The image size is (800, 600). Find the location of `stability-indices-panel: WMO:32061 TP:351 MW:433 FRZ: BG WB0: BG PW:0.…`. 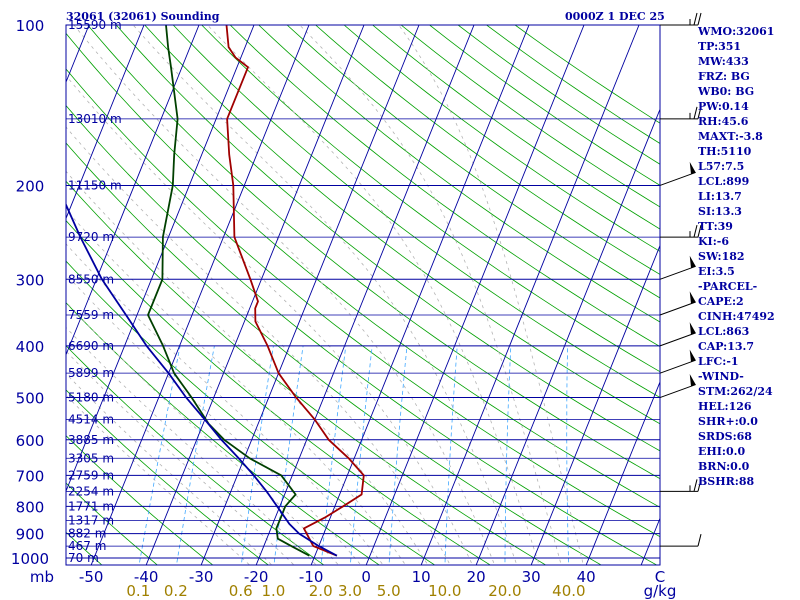

stability-indices-panel: WMO:32061 TP:351 MW:433 FRZ: BG WB0: BG PW:0.… is located at coordinates (748, 256).